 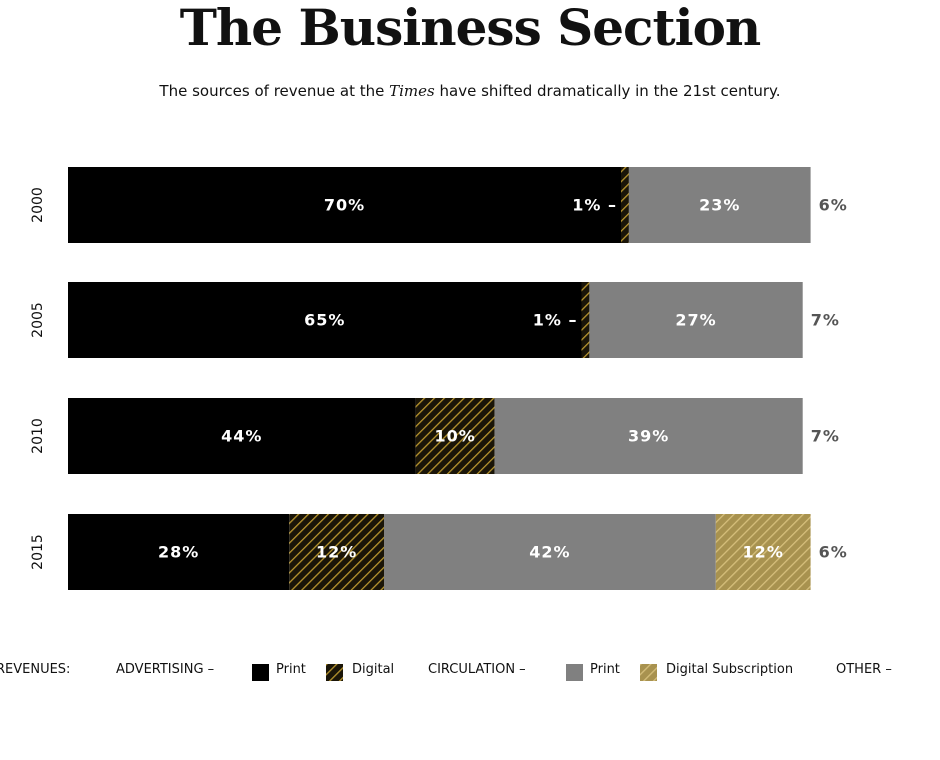 I want to click on bar-2005-circulation-print, so click(x=696, y=320).